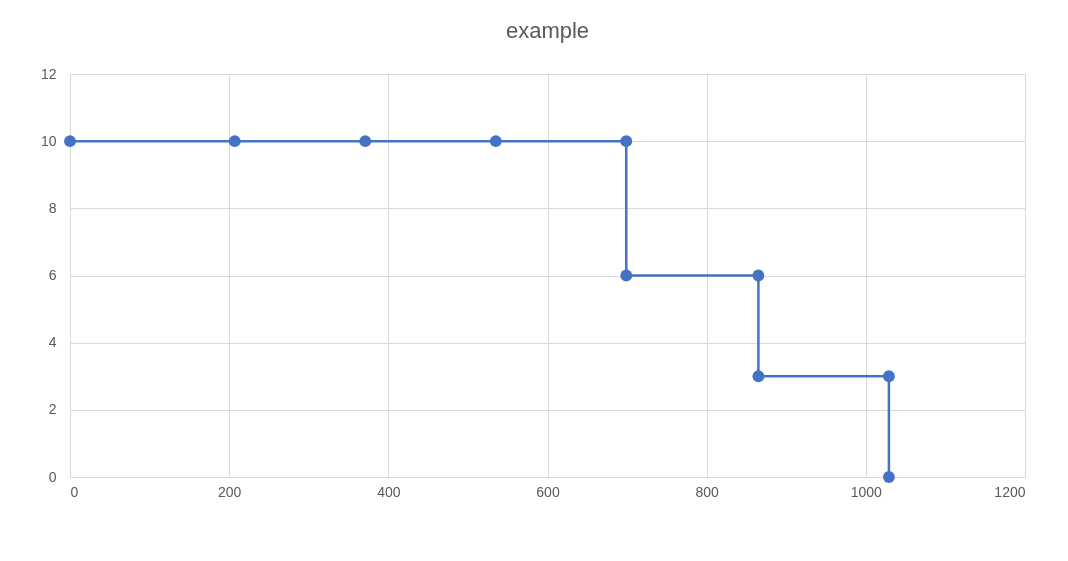 The image size is (1068, 561). I want to click on y-tick-label: 4, so click(52, 342).